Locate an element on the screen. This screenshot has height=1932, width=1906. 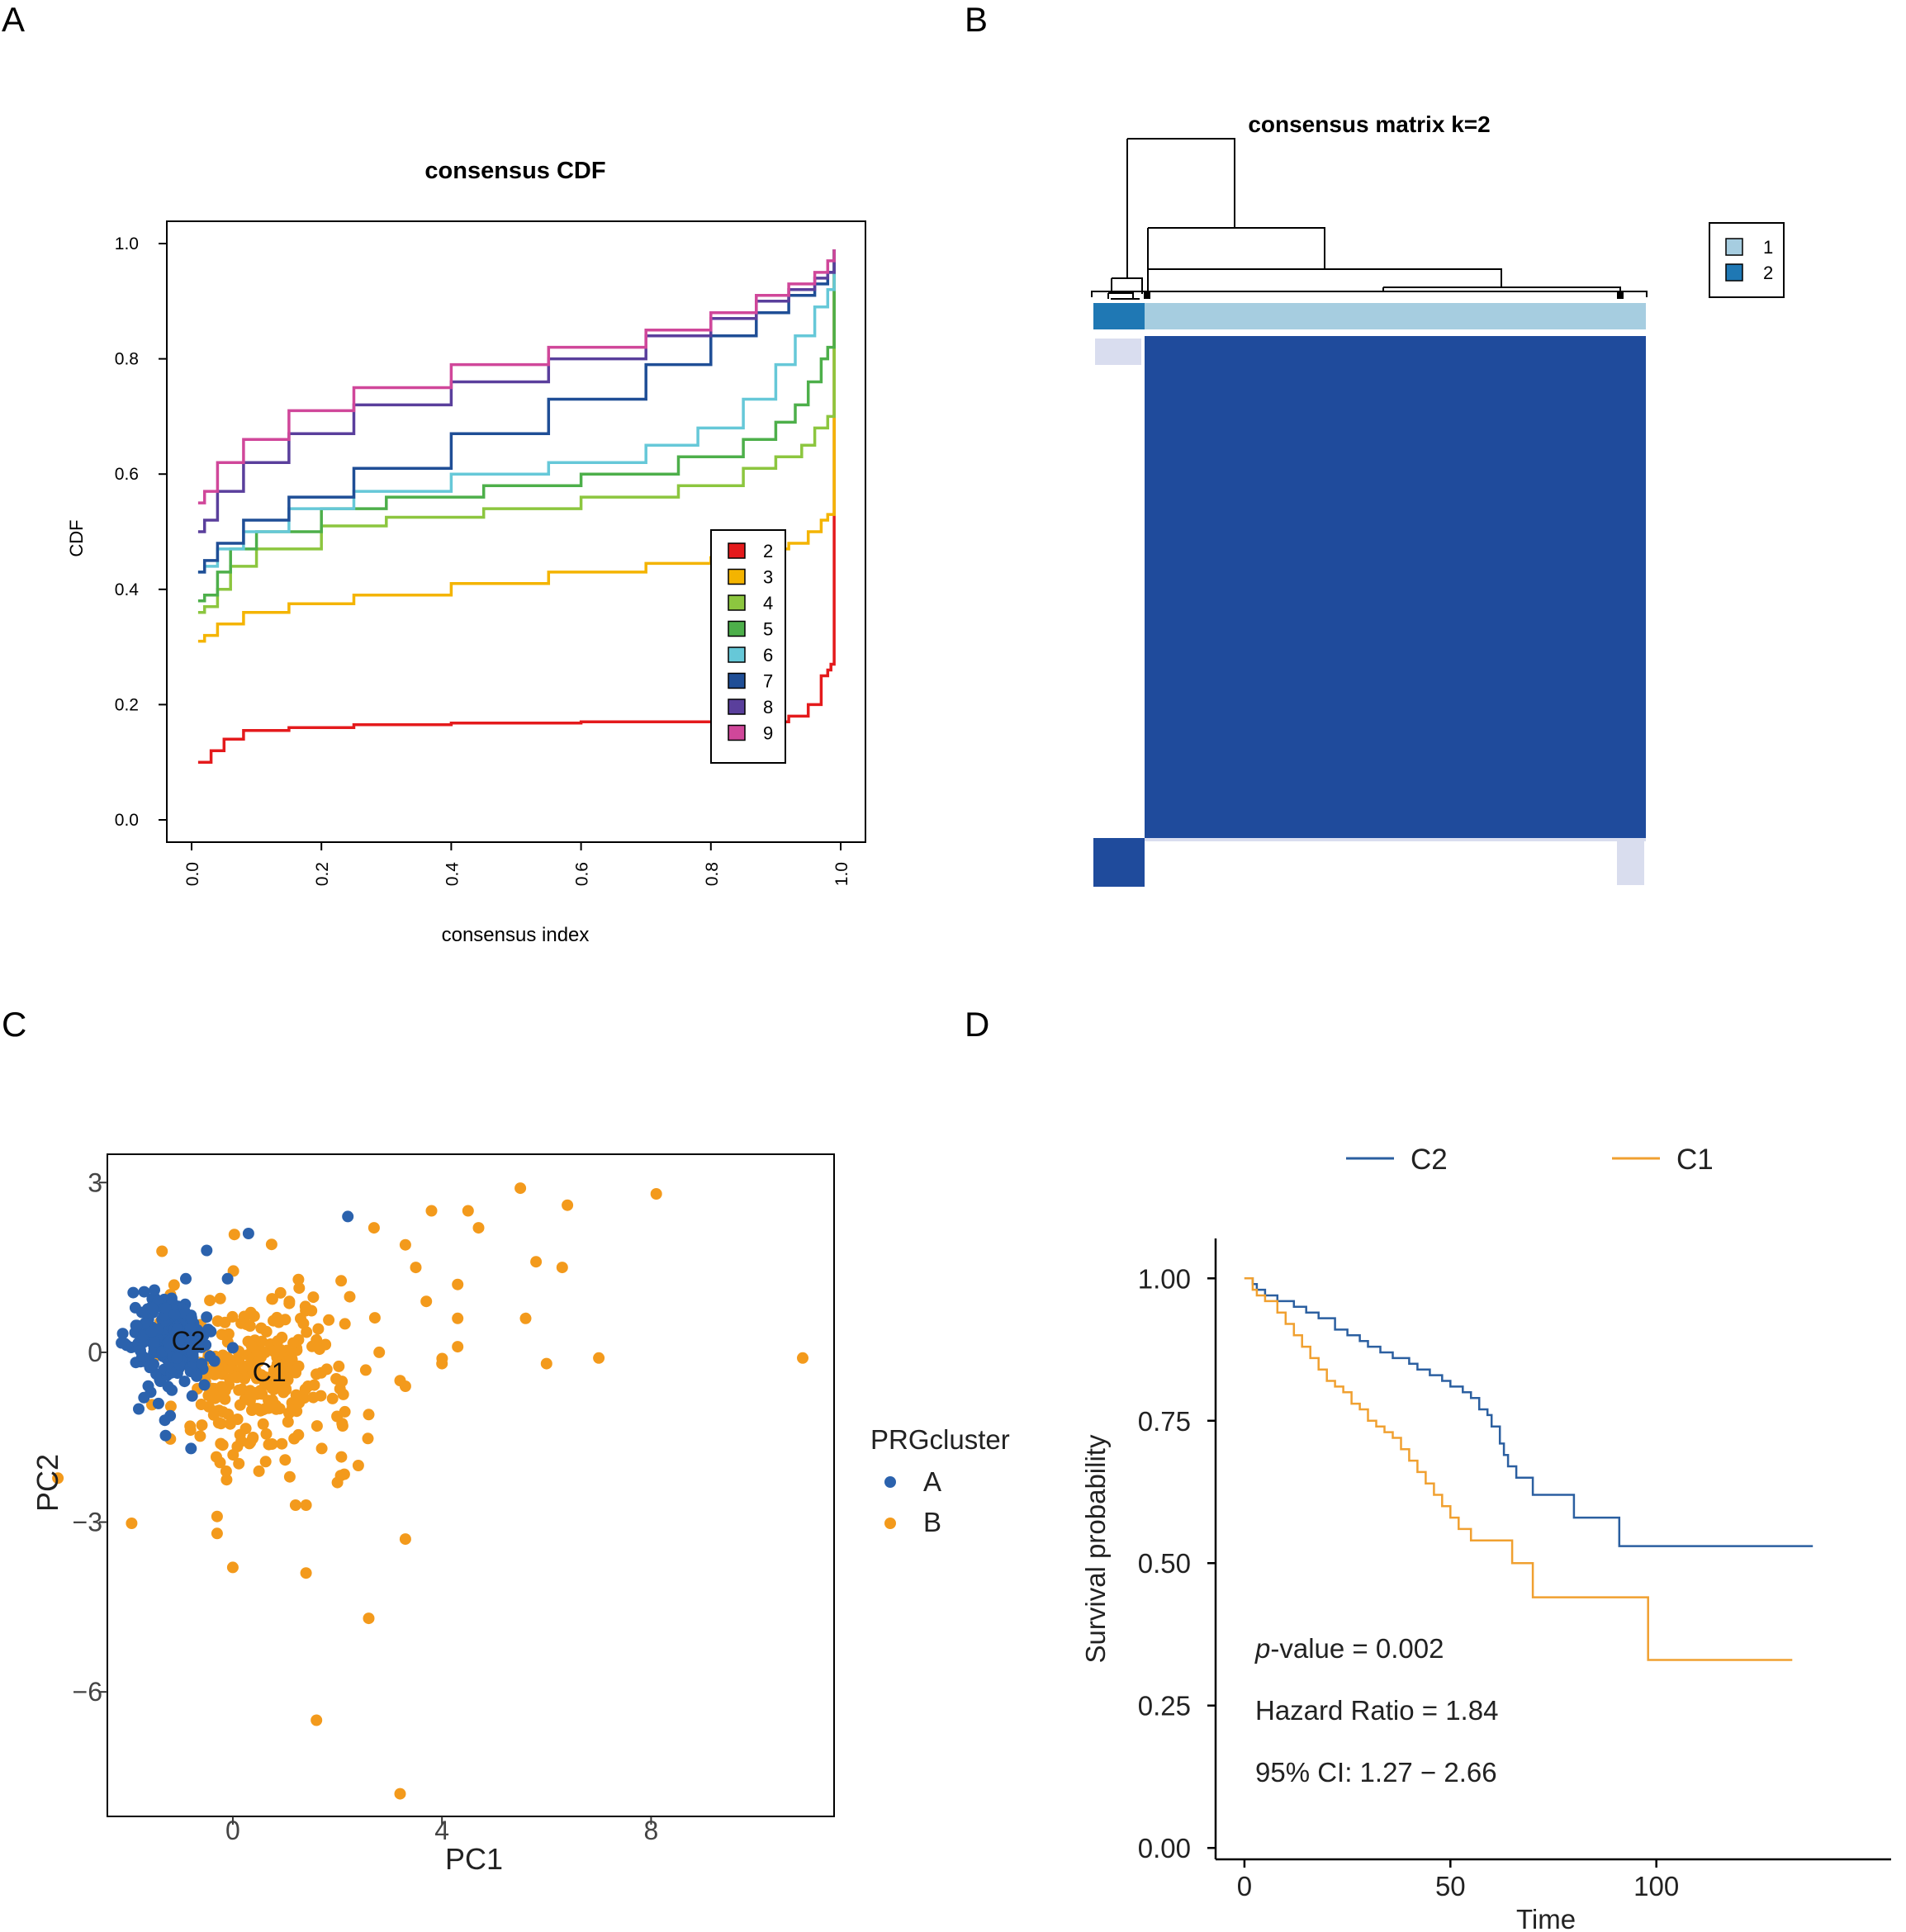
centroid-label-c2: C2 is located at coordinates (189, 1341).